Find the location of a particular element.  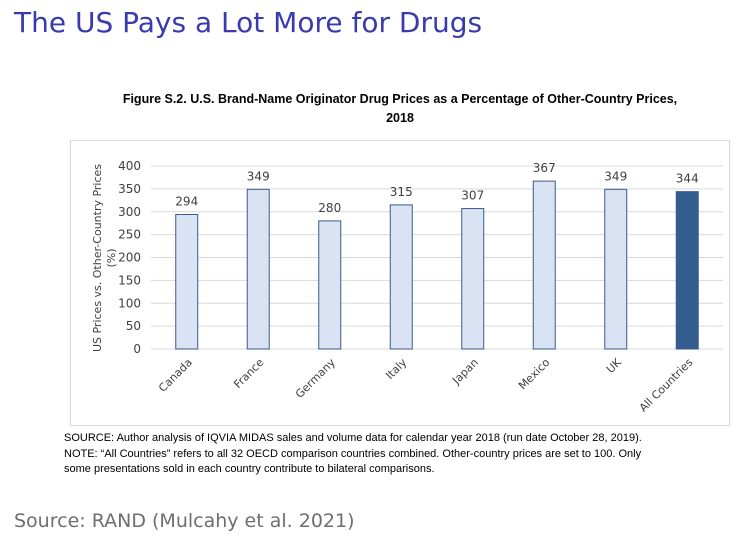

y-tick-label: 50 is located at coordinates (133, 326).